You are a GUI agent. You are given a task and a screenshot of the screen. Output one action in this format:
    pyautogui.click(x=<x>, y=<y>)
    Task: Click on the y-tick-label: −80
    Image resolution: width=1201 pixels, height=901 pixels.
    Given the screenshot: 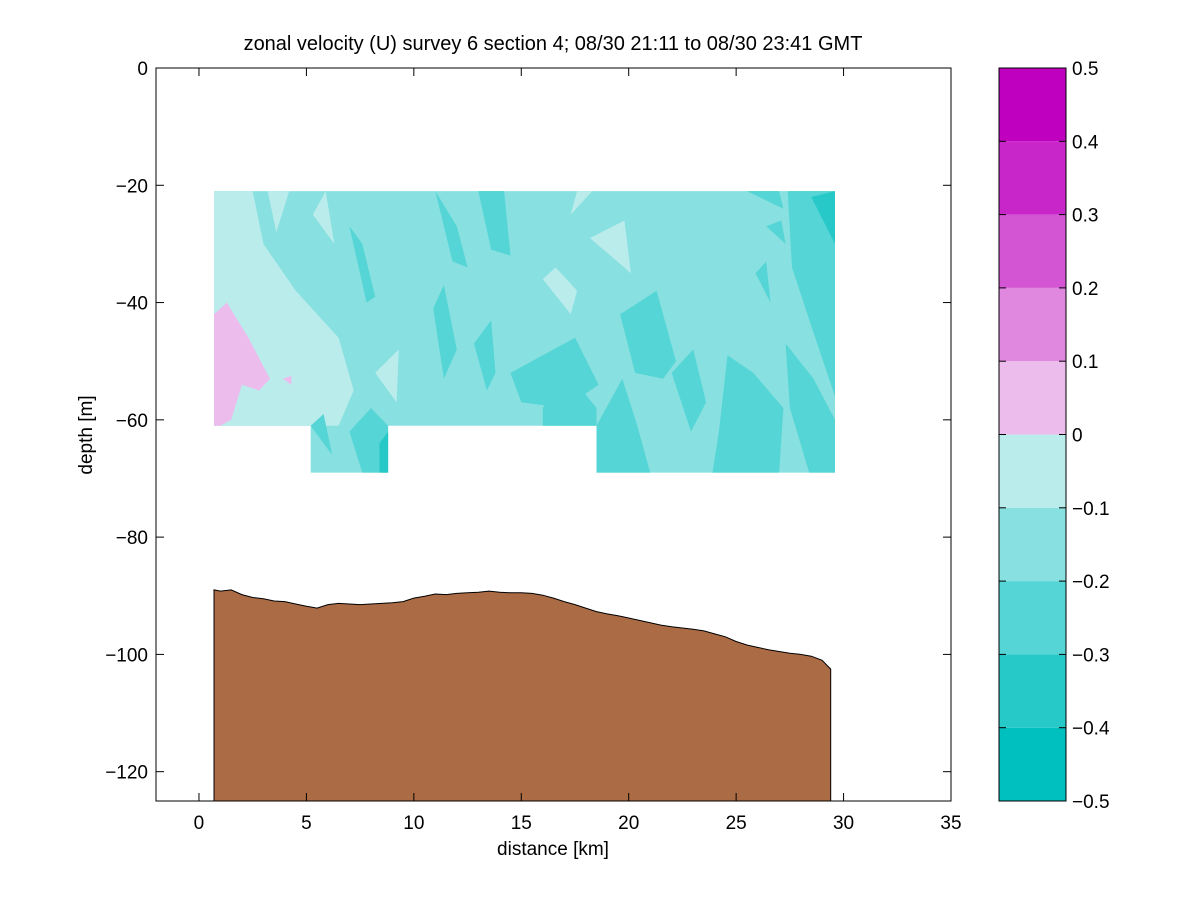 What is the action you would take?
    pyautogui.click(x=132, y=538)
    